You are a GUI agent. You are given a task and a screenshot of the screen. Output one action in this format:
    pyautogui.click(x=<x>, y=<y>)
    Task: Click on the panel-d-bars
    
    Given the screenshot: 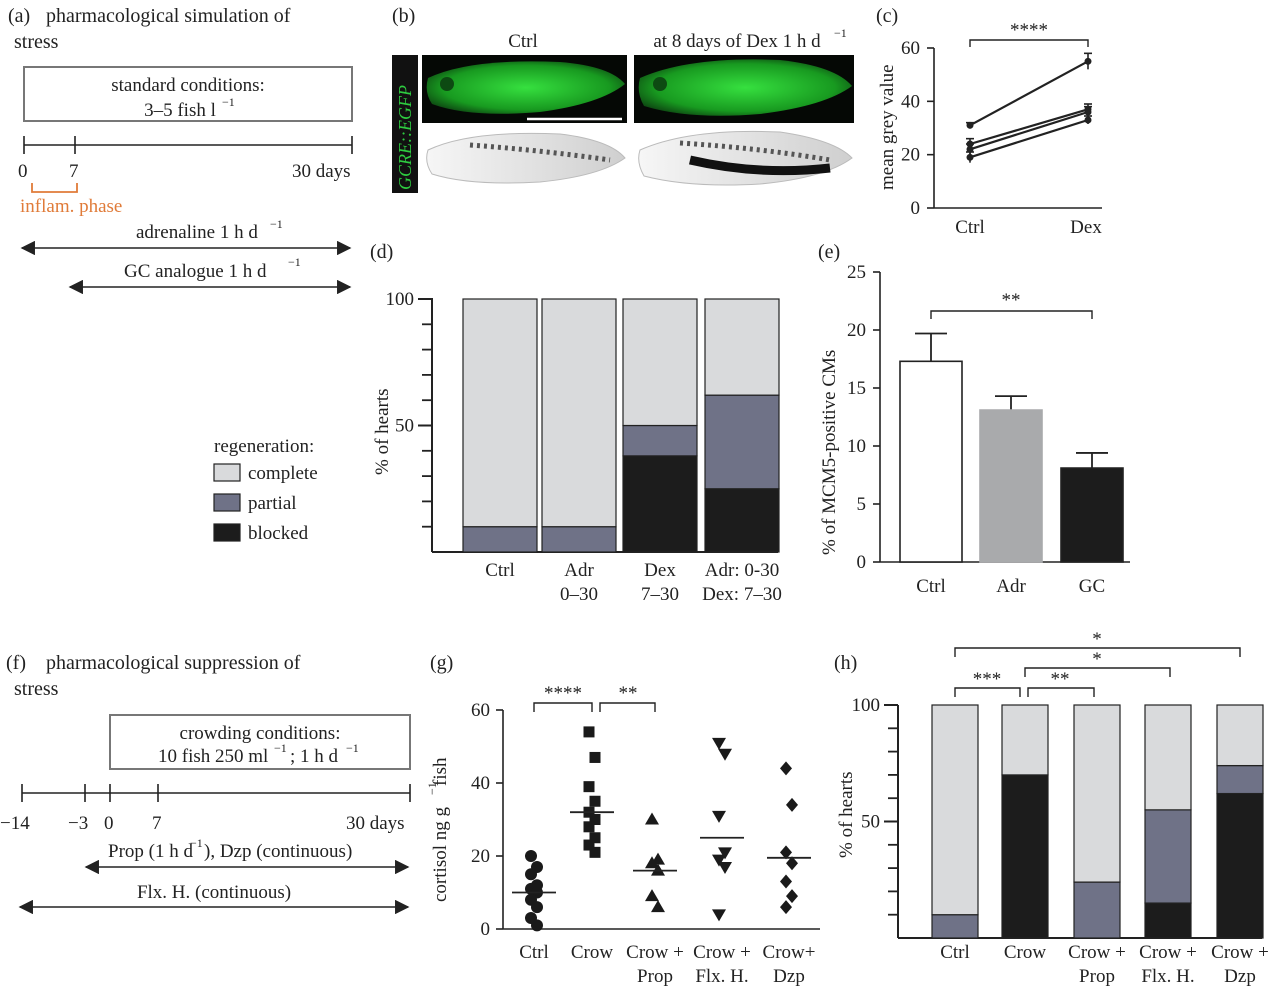 What is the action you would take?
    pyautogui.click(x=621, y=425)
    